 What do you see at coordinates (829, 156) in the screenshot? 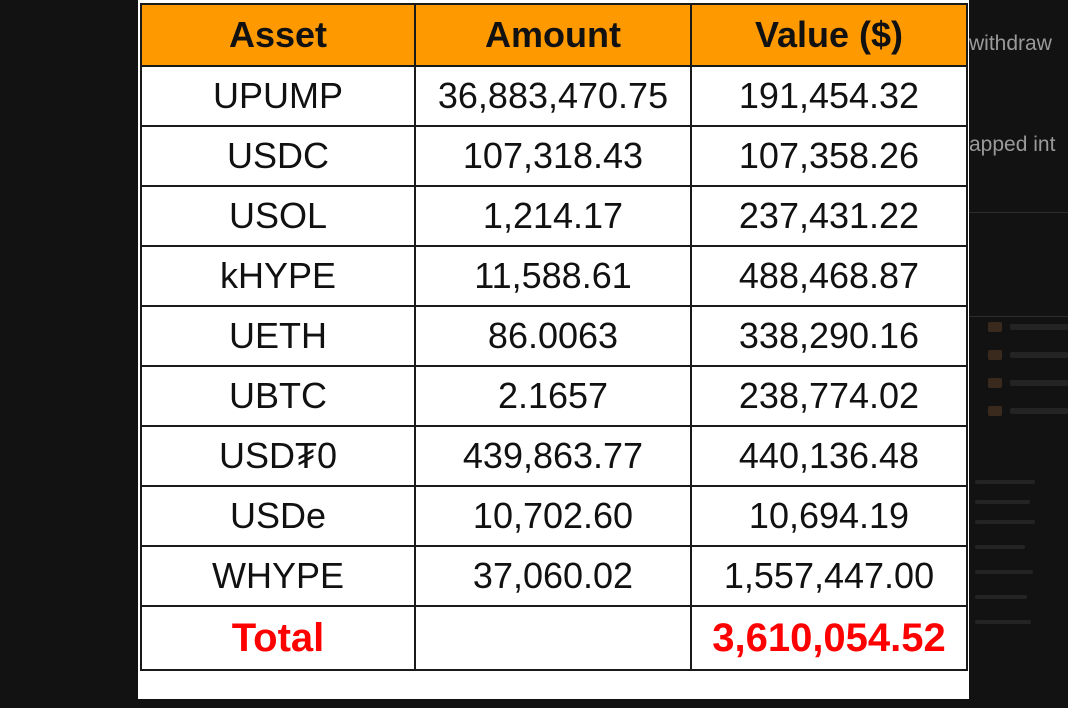
I see `cell-value: 107,358.26` at bounding box center [829, 156].